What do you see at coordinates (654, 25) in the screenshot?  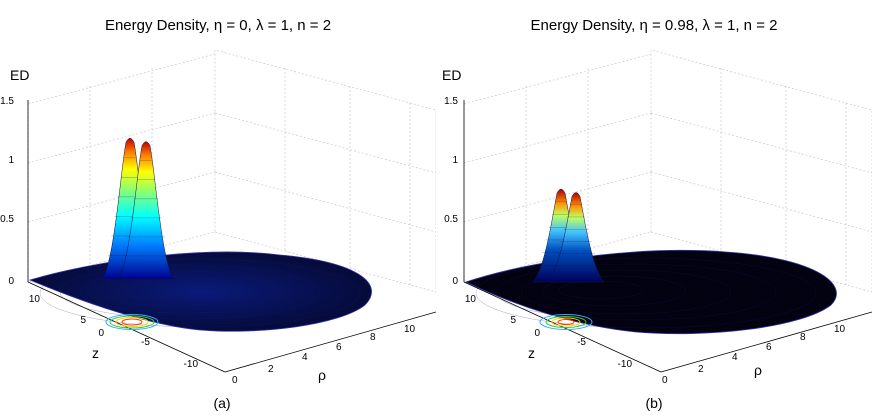 I see `chart-title: Energy Density, η = 0.98, λ = 1, n = 2` at bounding box center [654, 25].